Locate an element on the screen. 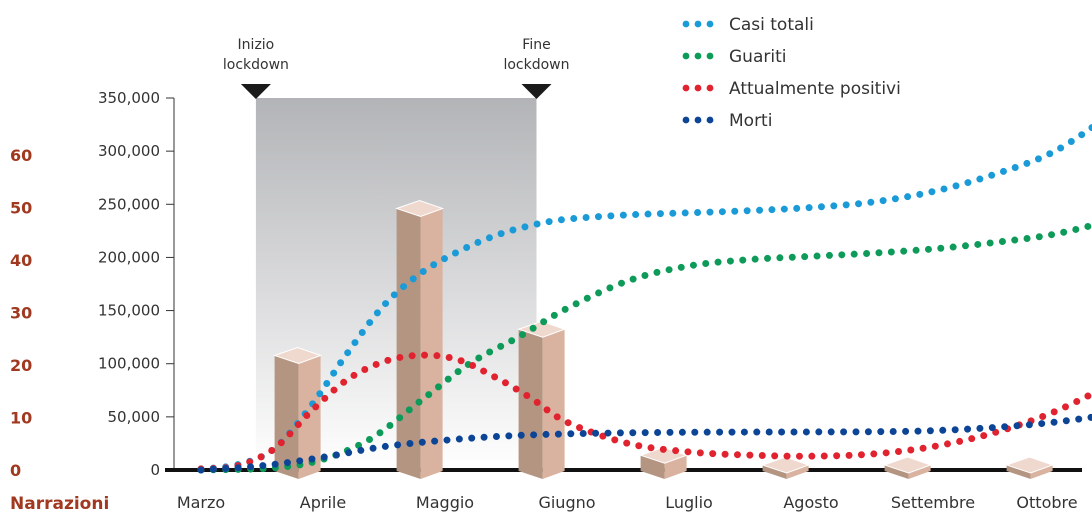  y-tick-label: 100,000 is located at coordinates (129, 364).